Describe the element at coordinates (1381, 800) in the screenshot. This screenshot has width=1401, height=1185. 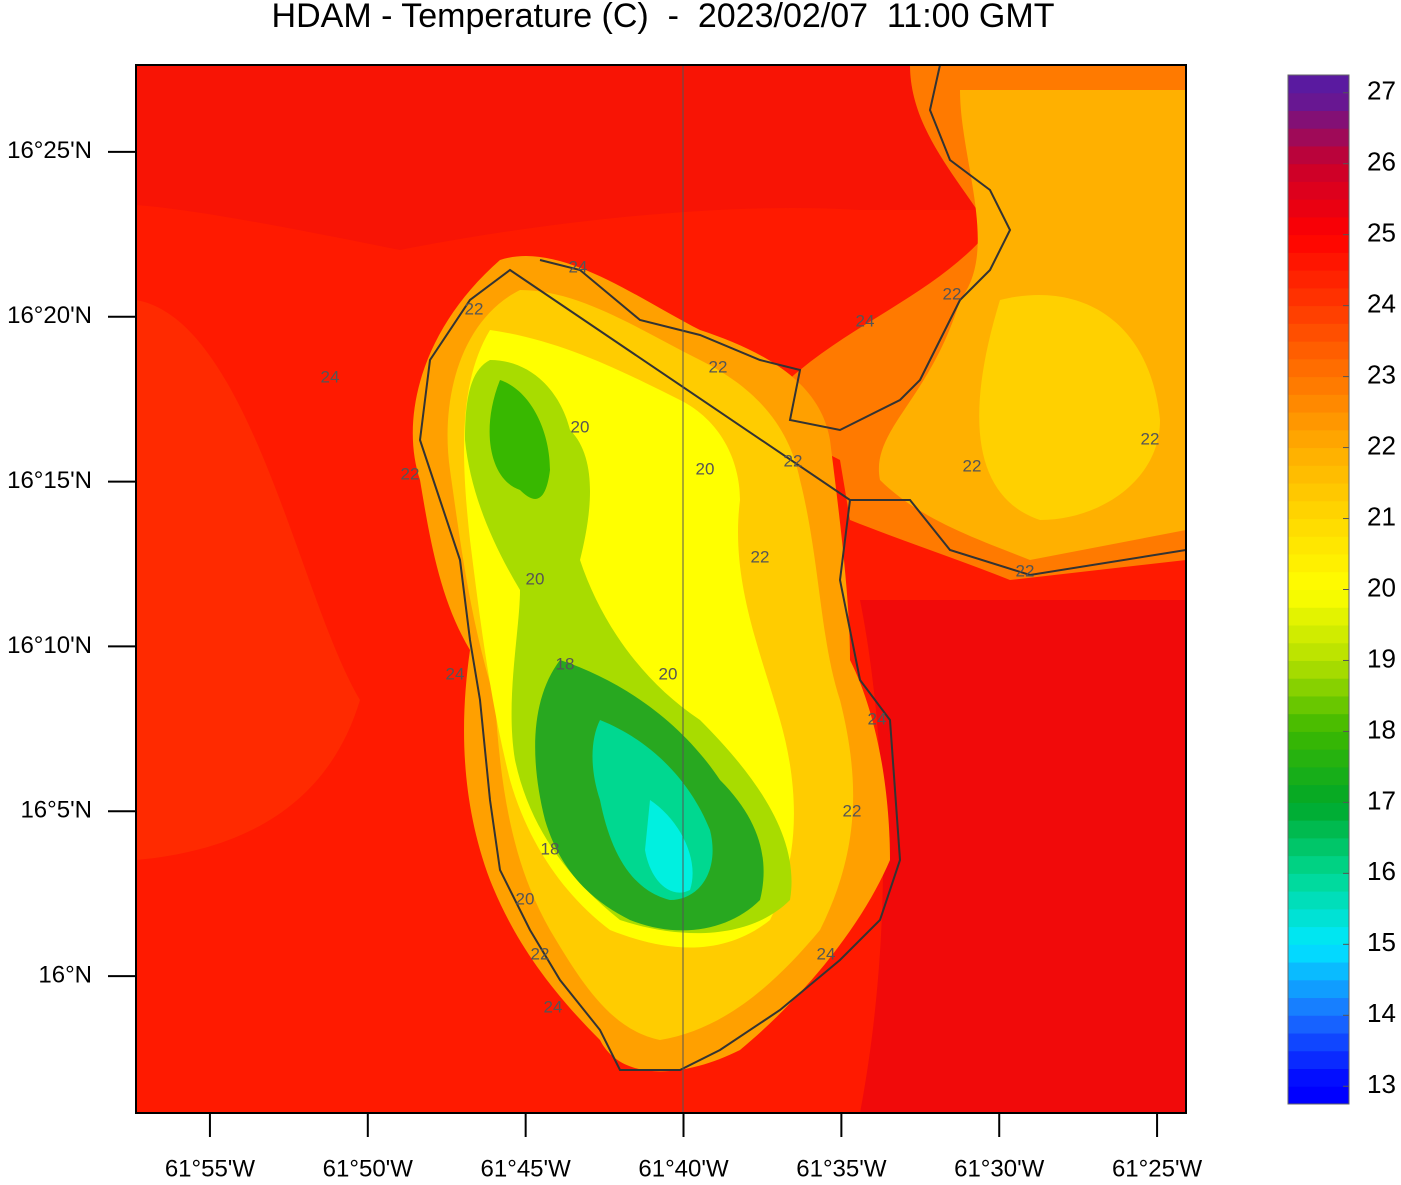
I see `colorbar-tick-label: 17` at that location.